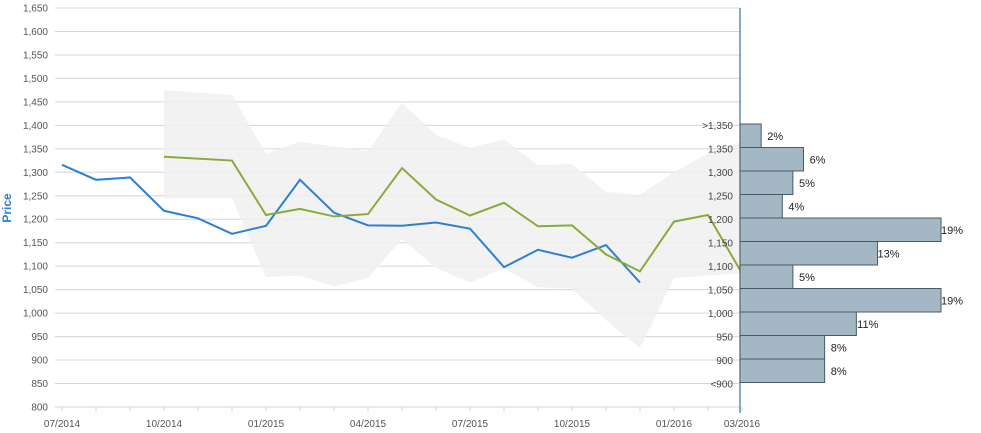 The height and width of the screenshot is (433, 981). Describe the element at coordinates (35, 9) in the screenshot. I see `y-tick-label: 1,650` at that location.